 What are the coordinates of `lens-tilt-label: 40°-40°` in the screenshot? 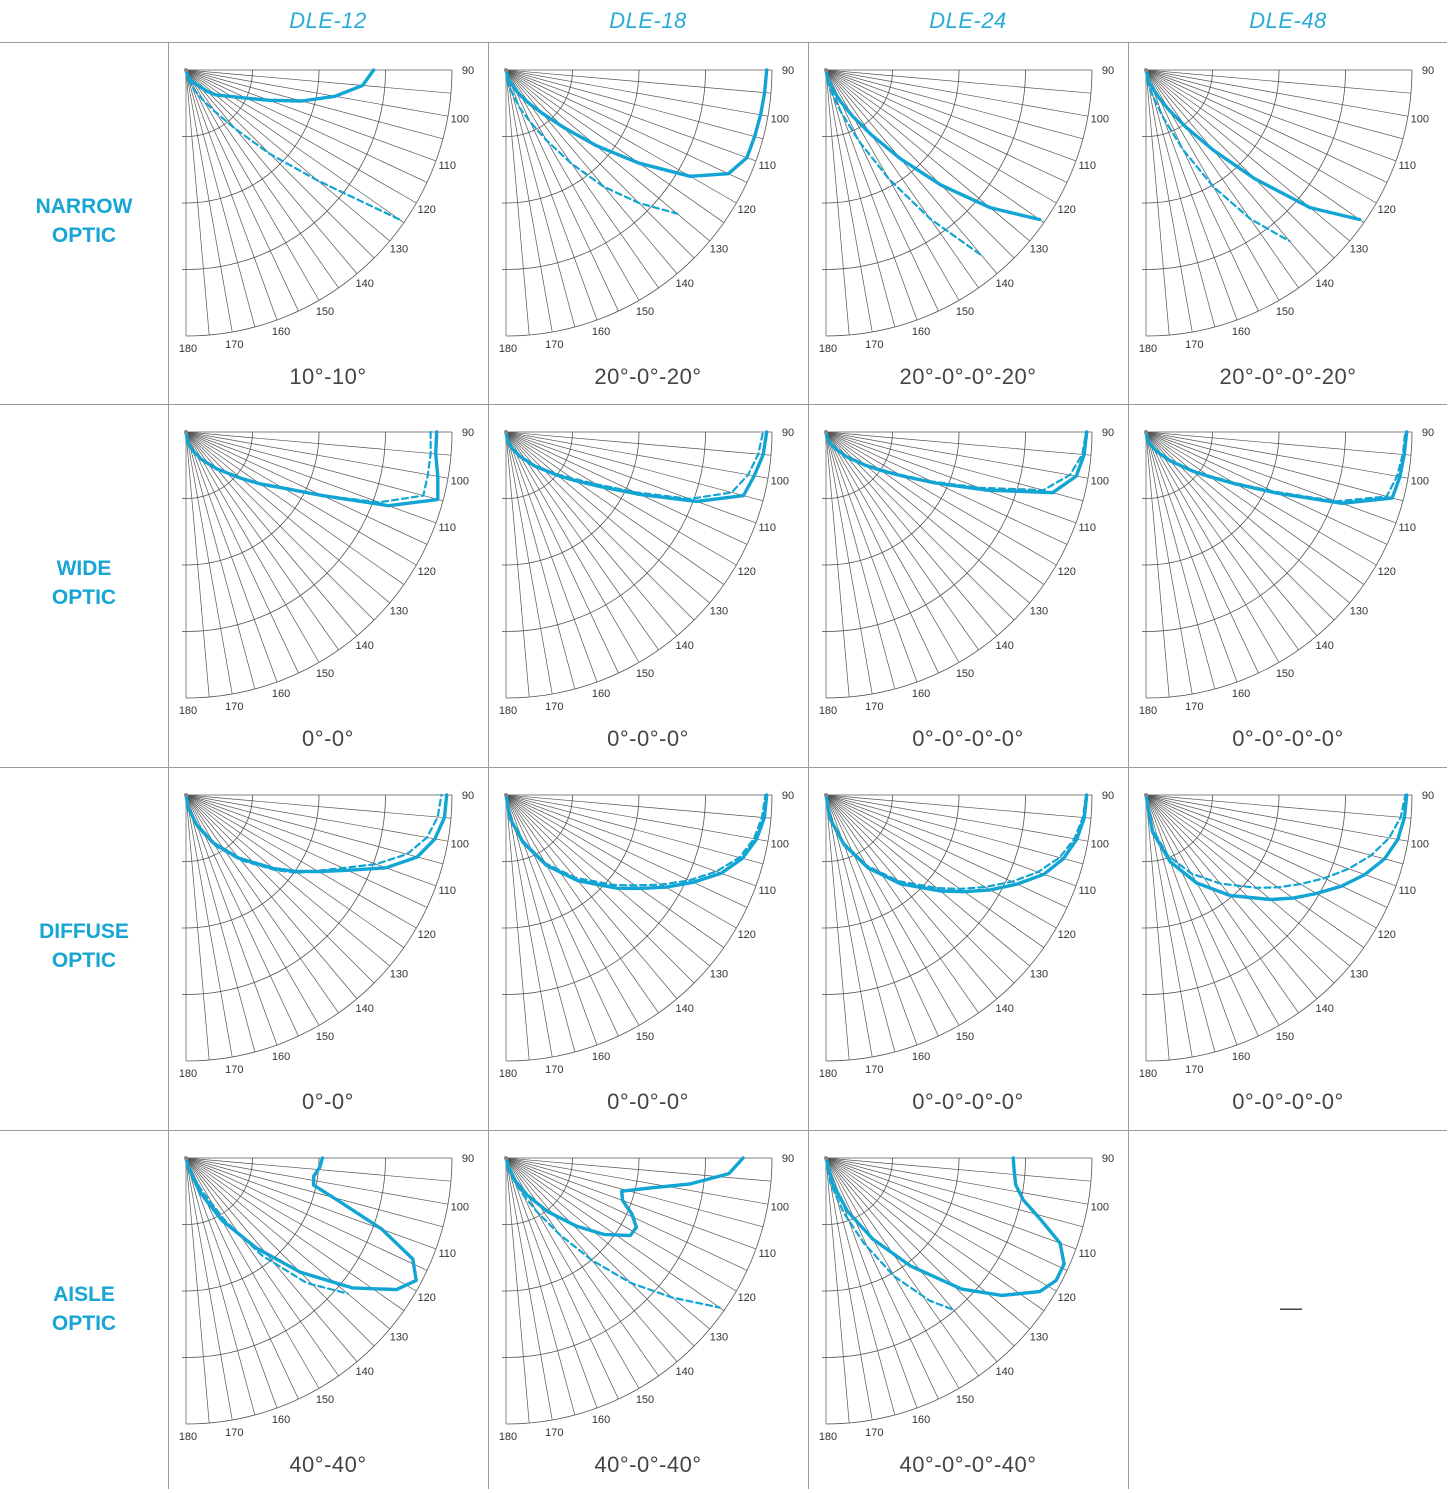 It's located at (328, 1464).